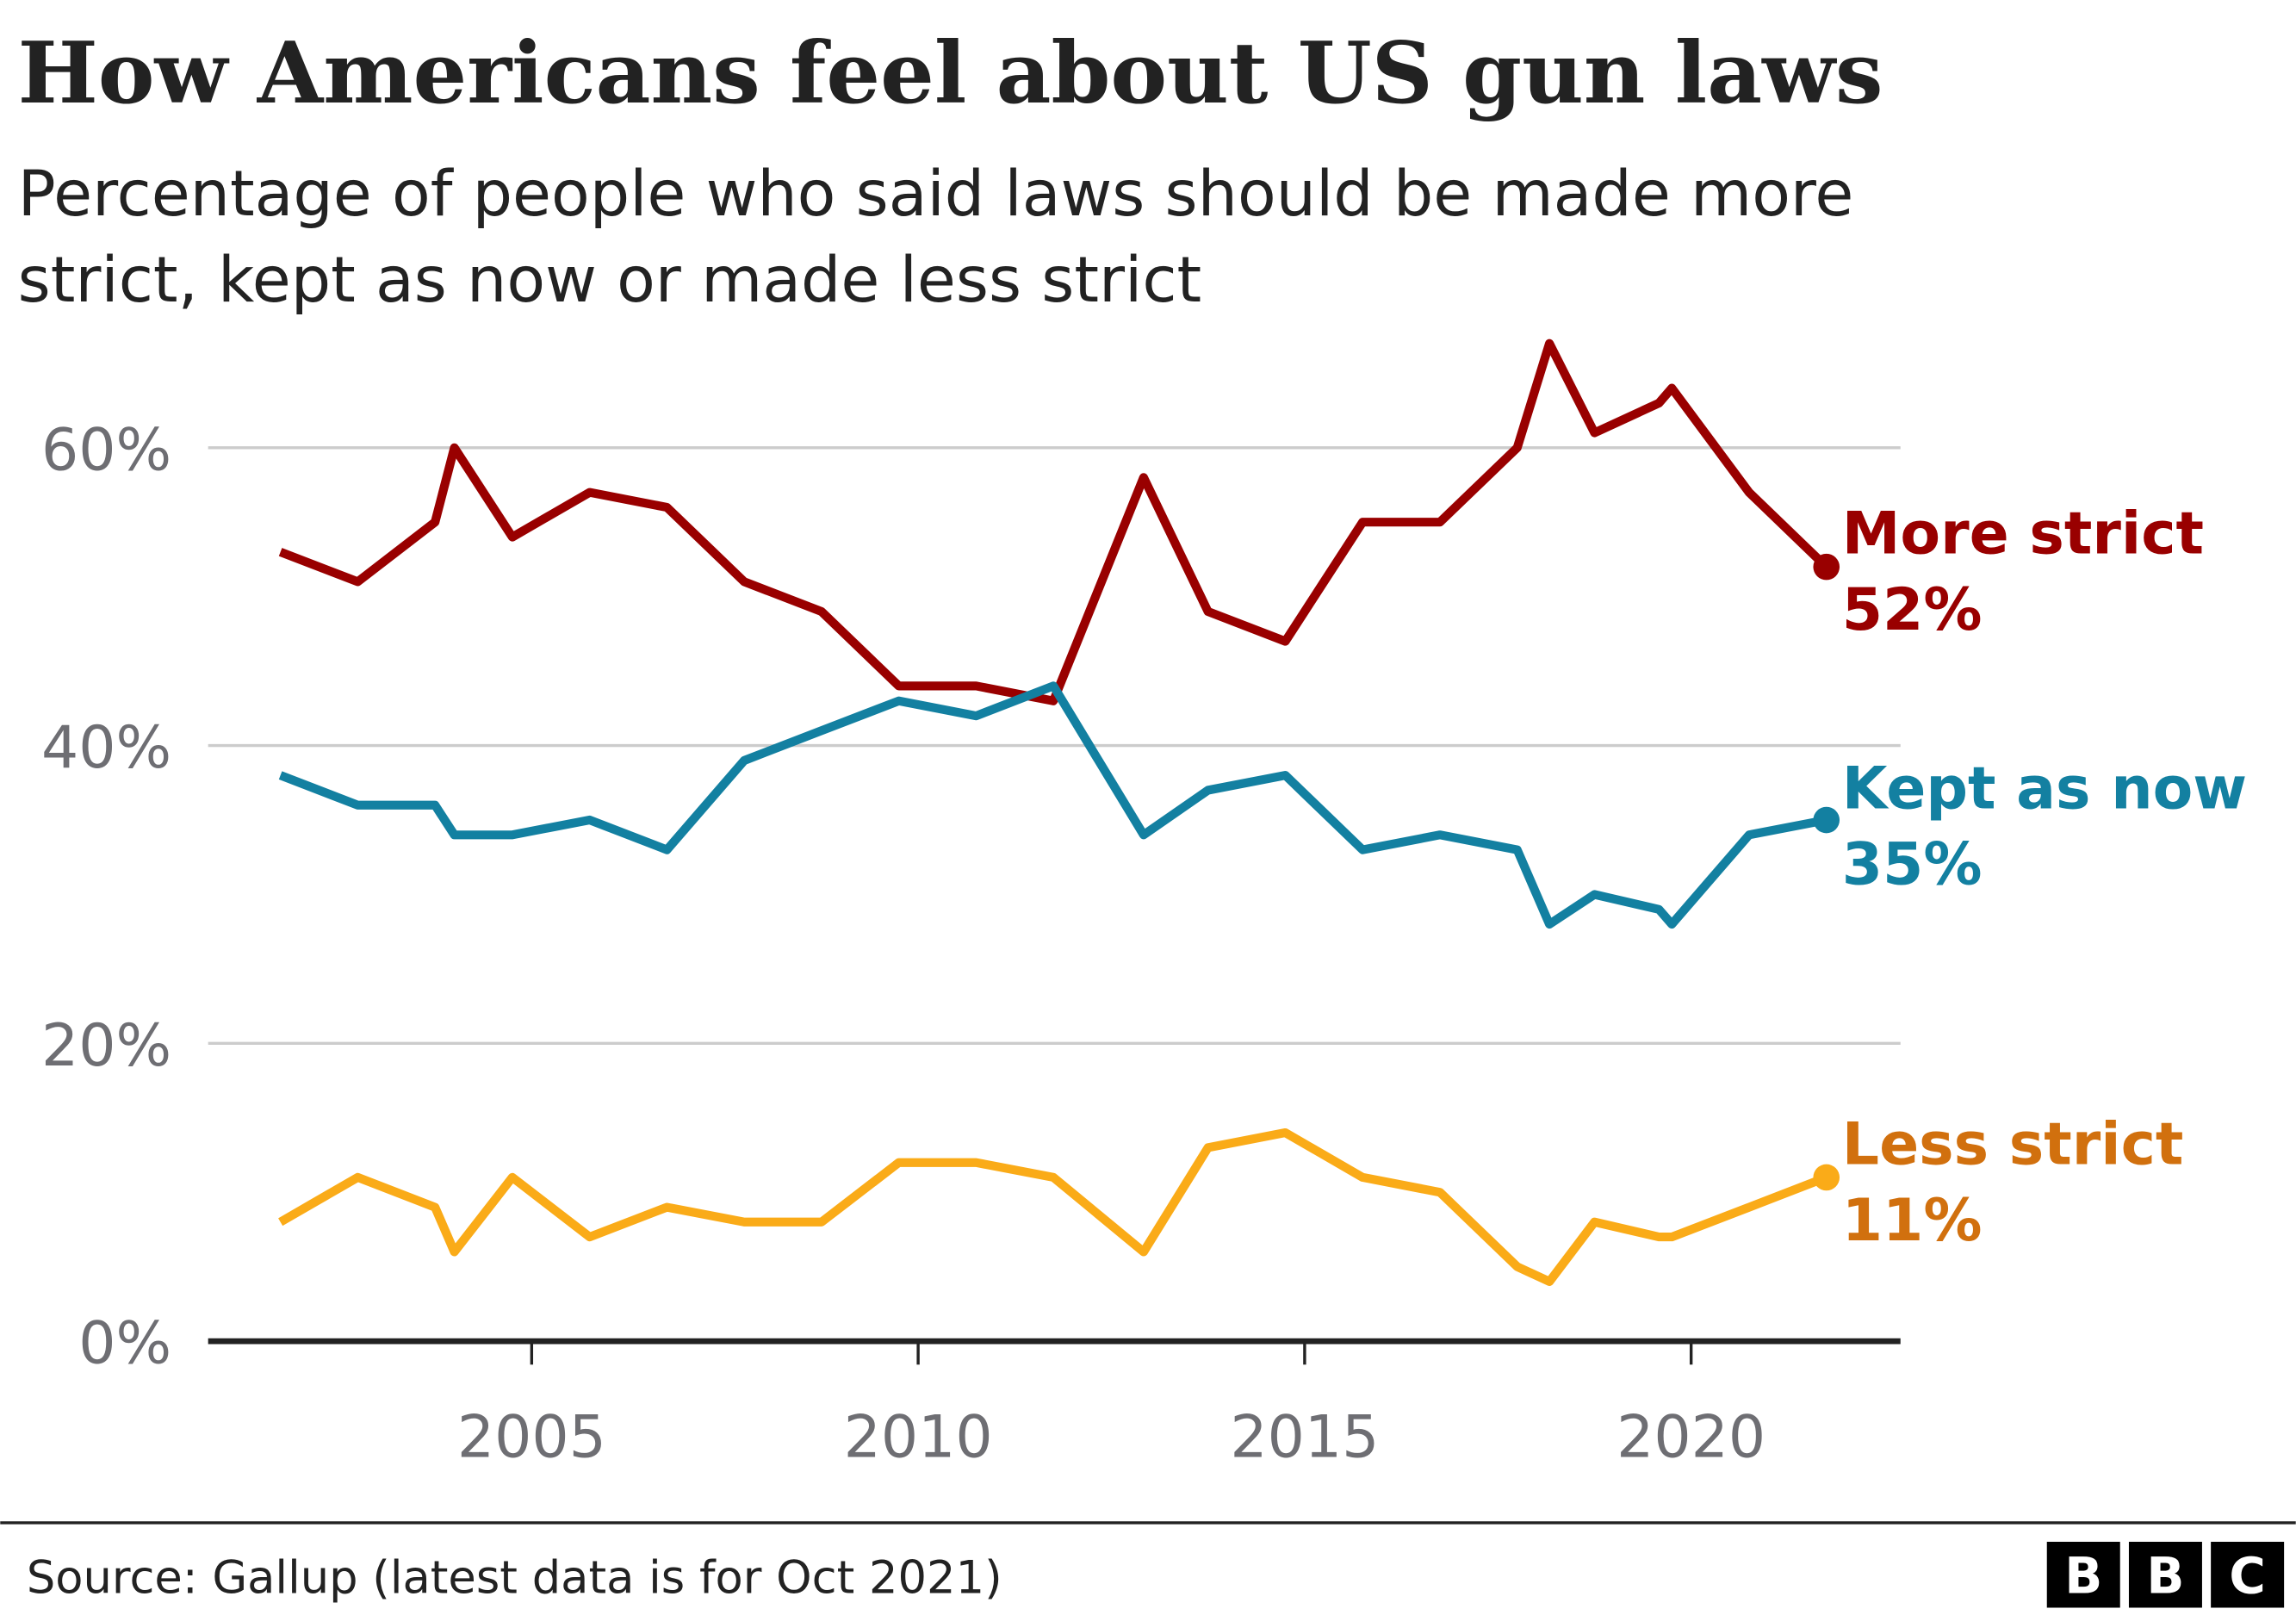  What do you see at coordinates (2044, 789) in the screenshot?
I see `series-label-kept-as-now: Kept as now` at bounding box center [2044, 789].